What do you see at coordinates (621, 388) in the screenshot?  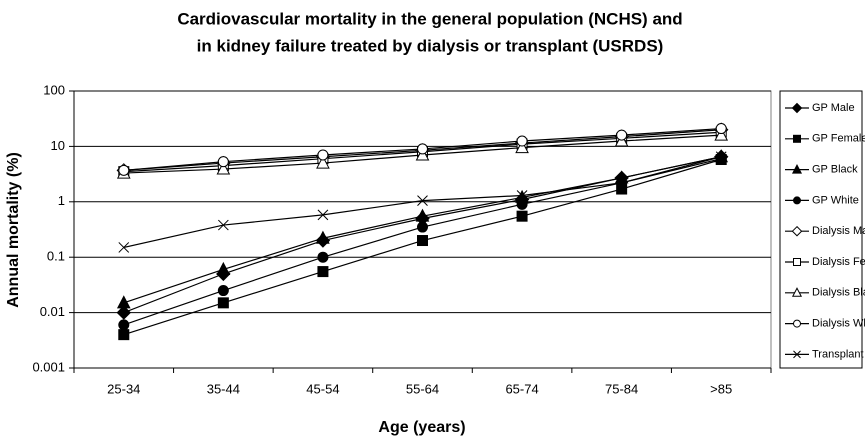 I see `x-tick-label: 75-84` at bounding box center [621, 388].